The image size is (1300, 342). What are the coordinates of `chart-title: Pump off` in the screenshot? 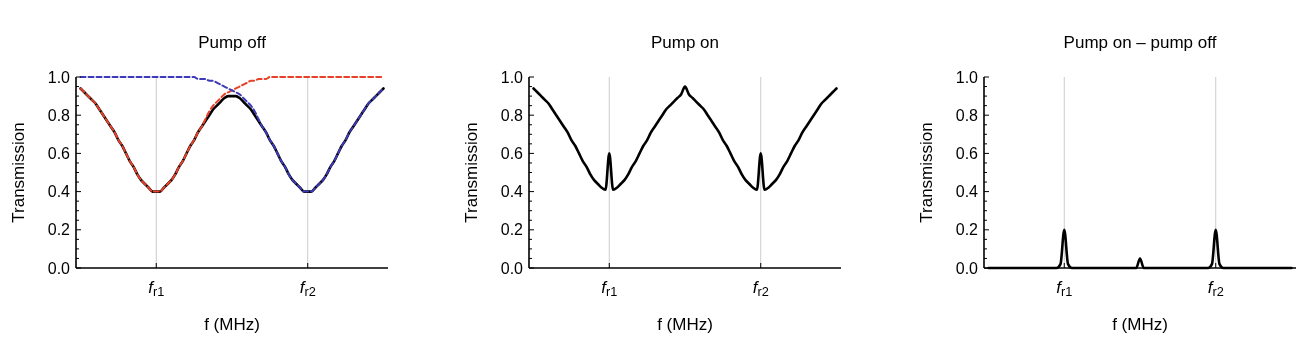 It's located at (232, 42).